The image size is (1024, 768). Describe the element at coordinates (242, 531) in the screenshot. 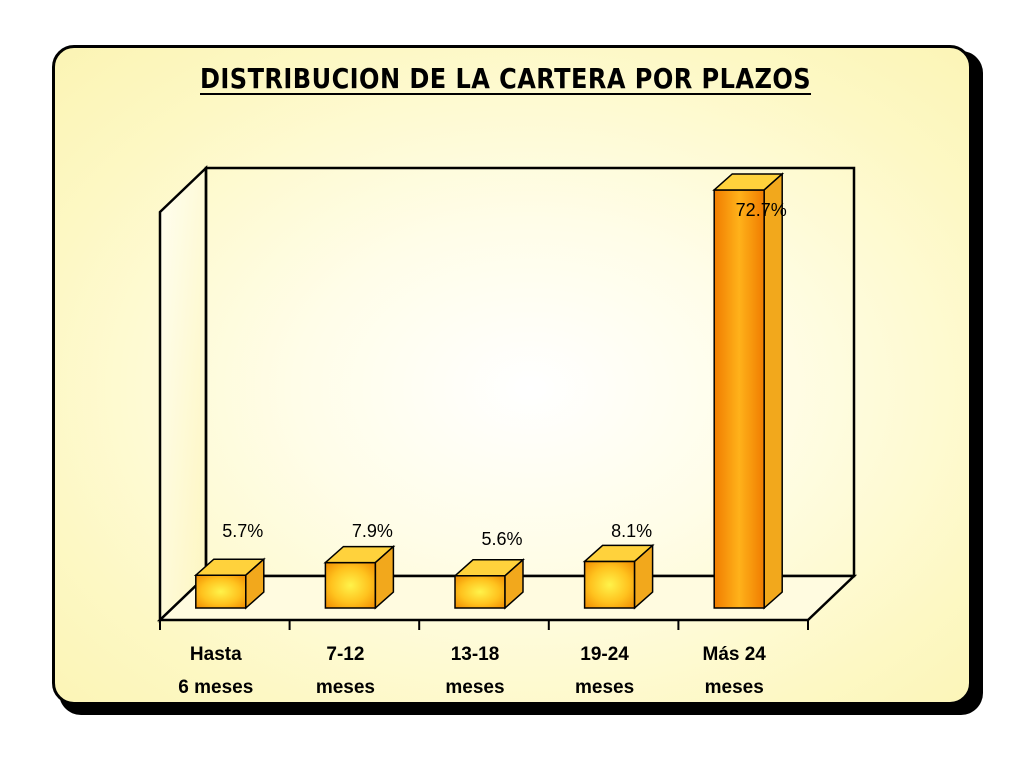

I see `data-label: 5.7%` at that location.